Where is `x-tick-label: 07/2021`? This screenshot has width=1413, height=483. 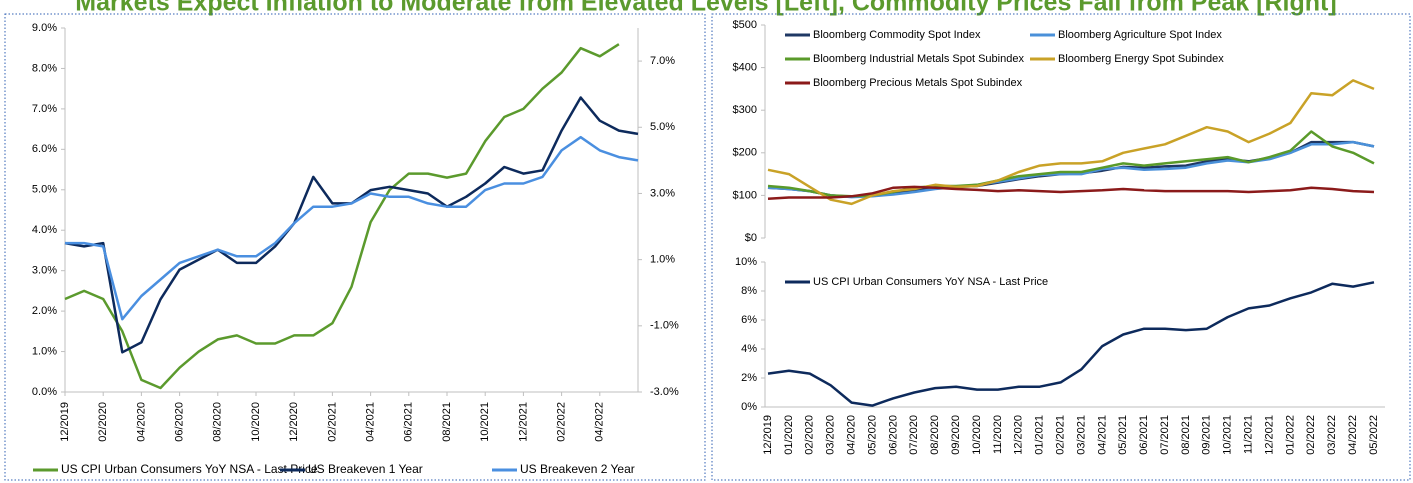
x-tick-label: 07/2021 is located at coordinates (1165, 435).